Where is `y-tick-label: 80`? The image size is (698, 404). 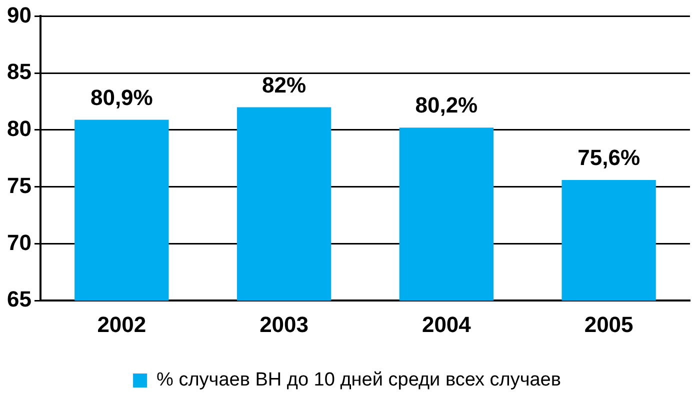 y-tick-label: 80 is located at coordinates (19, 129).